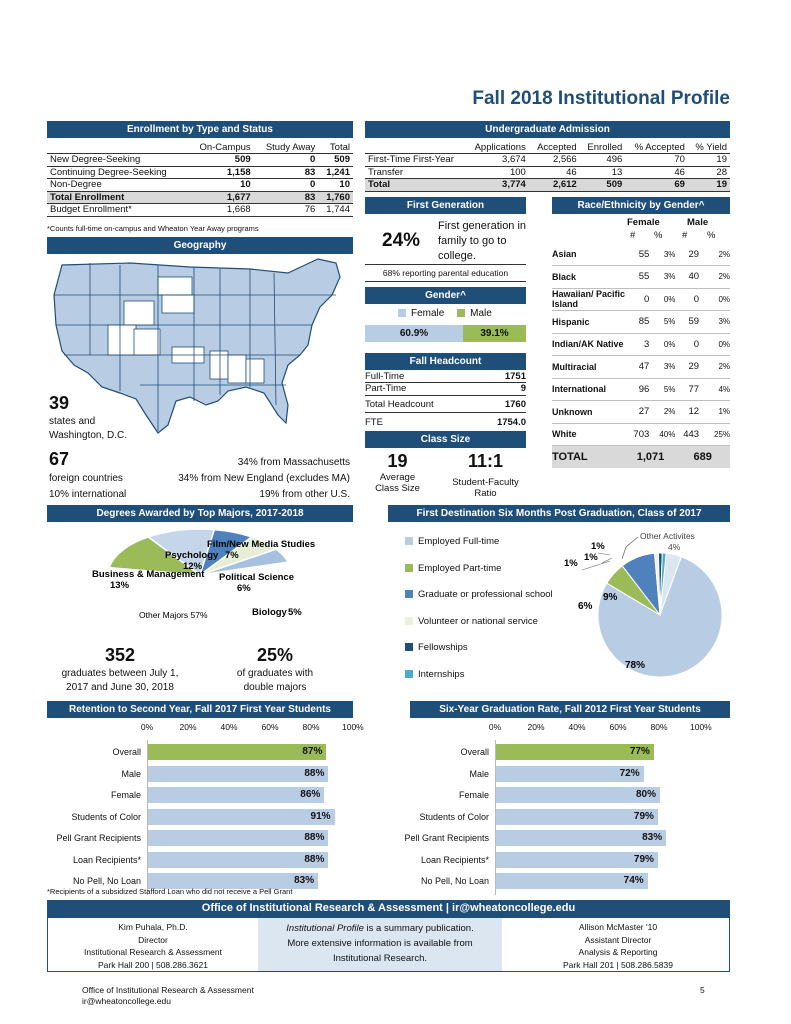 This screenshot has width=791, height=1024. Describe the element at coordinates (536, 727) in the screenshot. I see `tick-label: 20%` at that location.